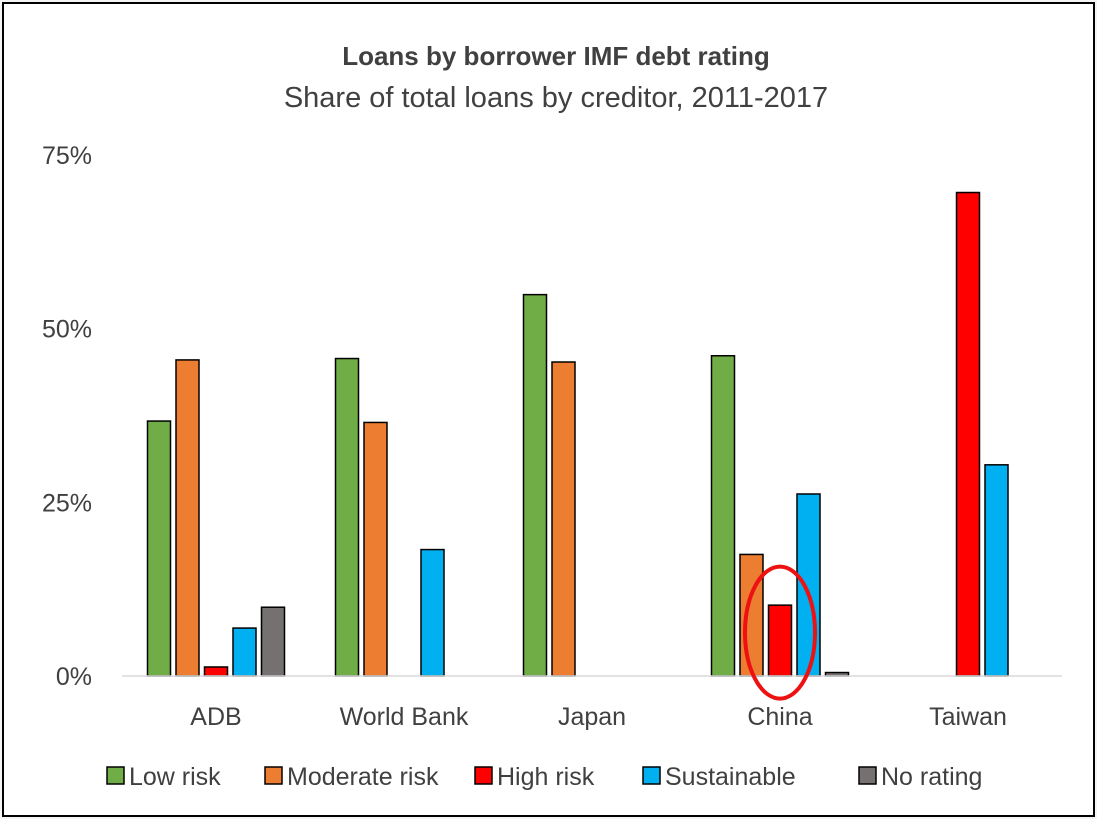 This screenshot has height=819, width=1097. Describe the element at coordinates (67, 503) in the screenshot. I see `y-tick-label: 25%` at that location.